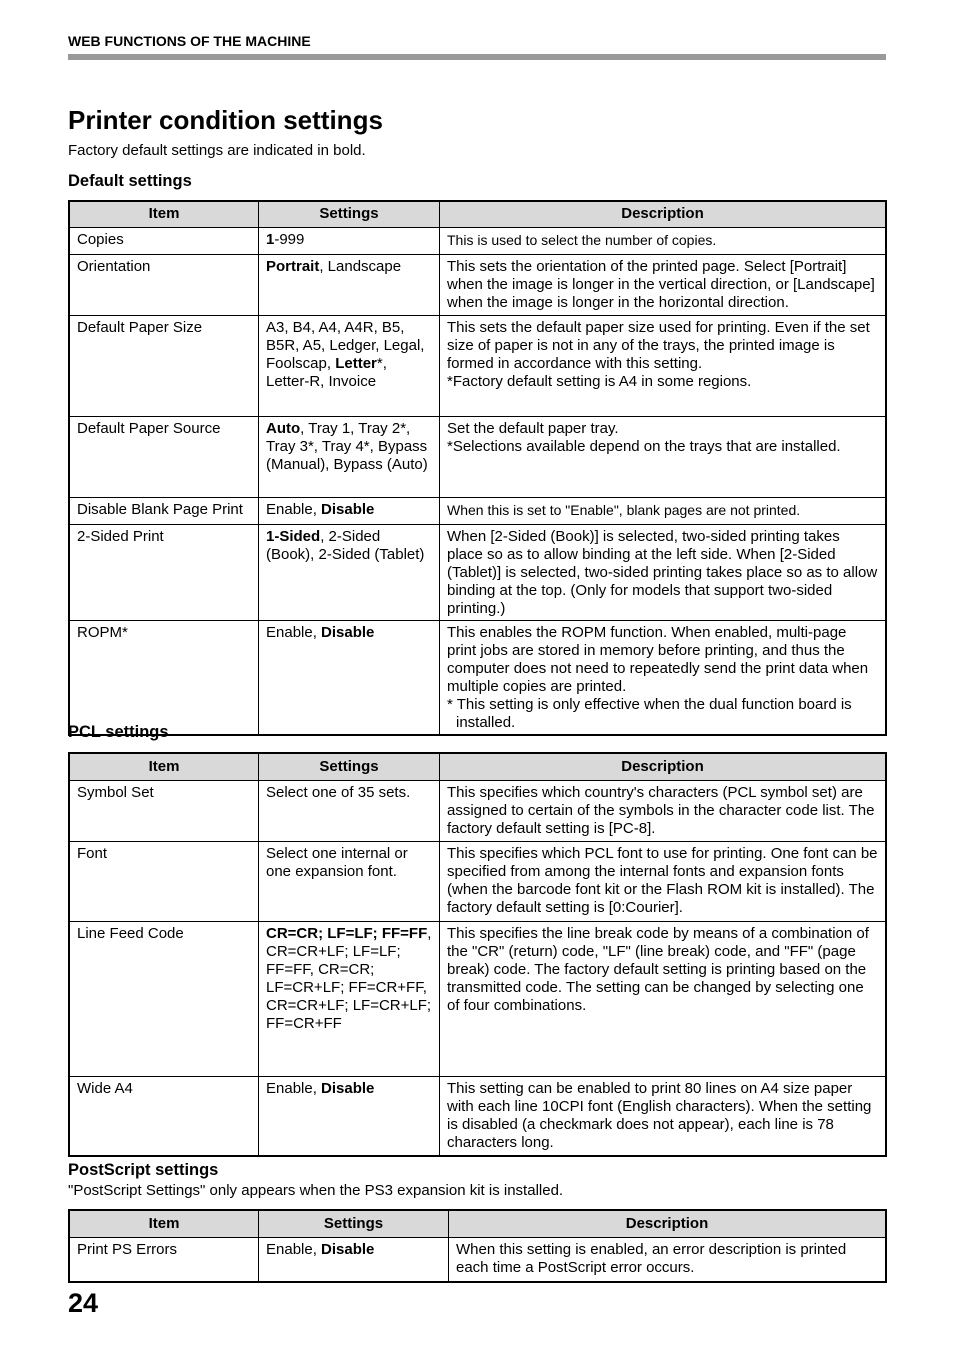  What do you see at coordinates (477, 57) in the screenshot?
I see `header-rule` at bounding box center [477, 57].